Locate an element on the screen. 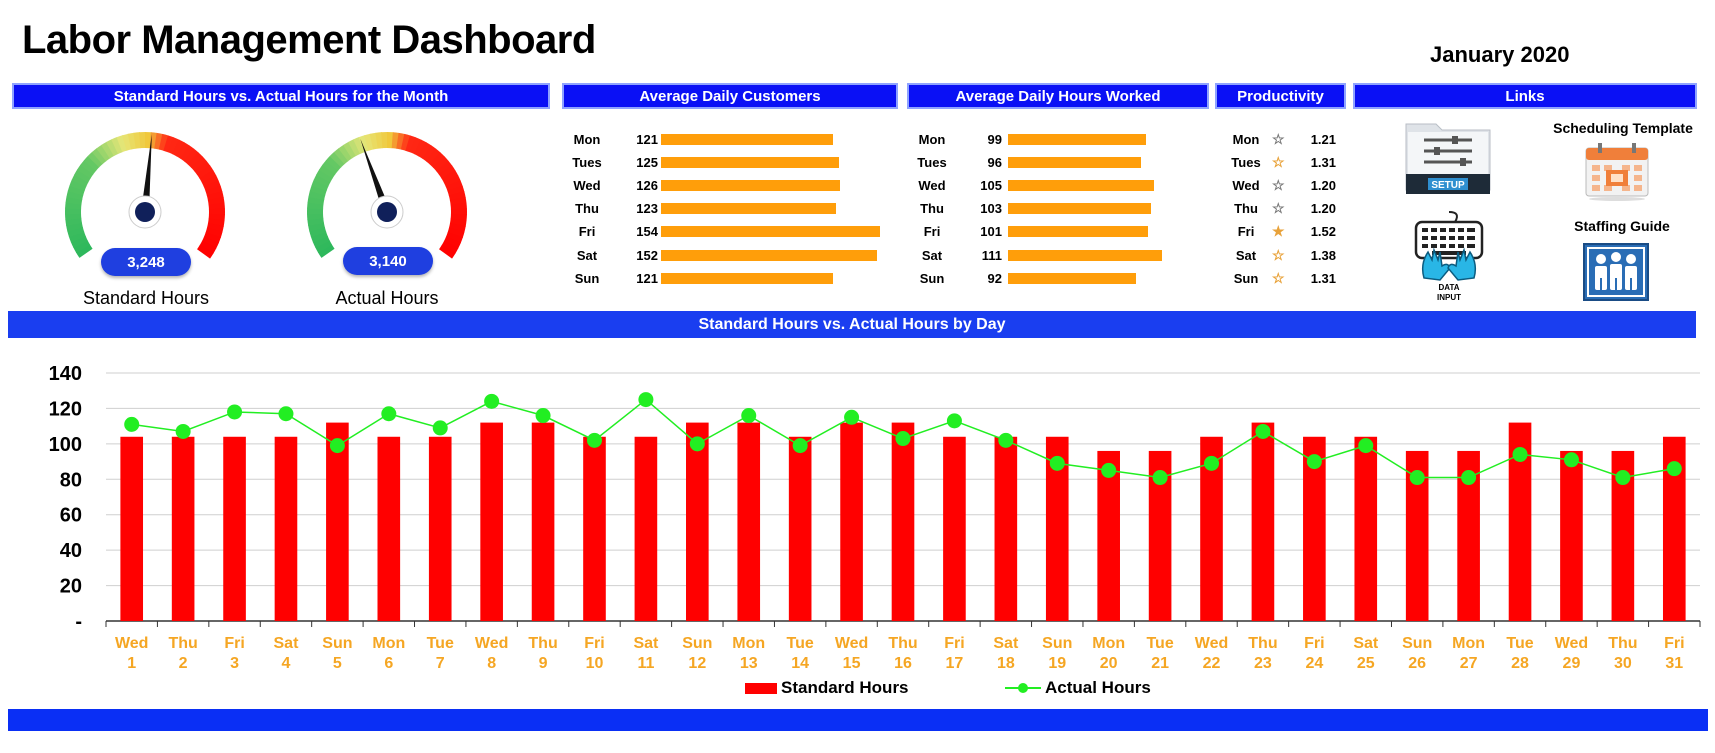 This screenshot has height=753, width=1715. y-tick-label: 120 is located at coordinates (65, 409).